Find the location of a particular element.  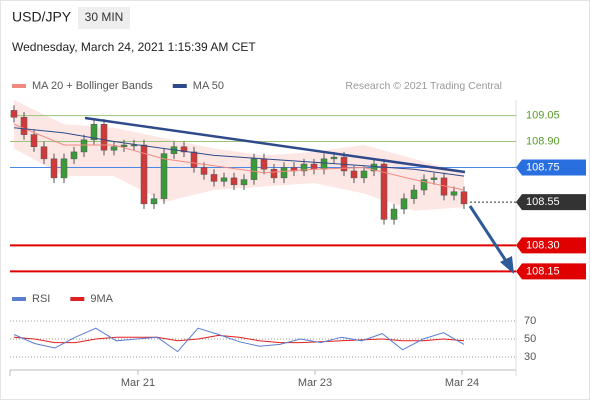

ma20 is located at coordinates (239, 157).